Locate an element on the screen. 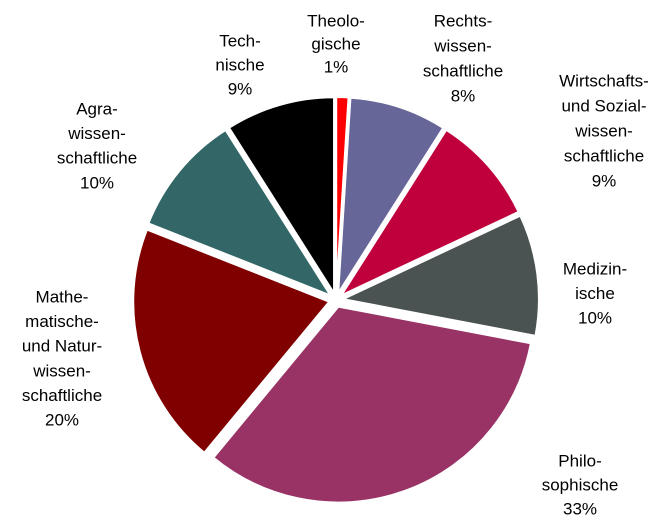 The width and height of the screenshot is (662, 523). slice-value-label: 8% is located at coordinates (463, 95).